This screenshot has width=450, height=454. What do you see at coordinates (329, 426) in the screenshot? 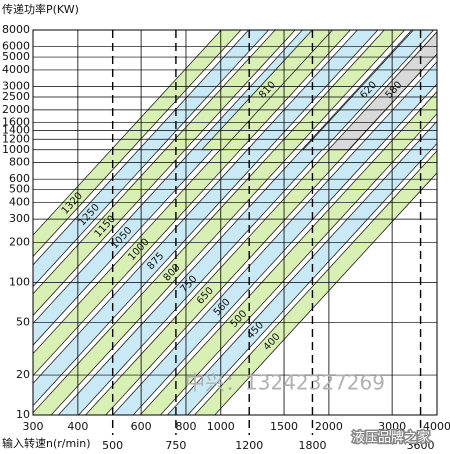
I see `x-tick-label: 2000` at bounding box center [329, 426].